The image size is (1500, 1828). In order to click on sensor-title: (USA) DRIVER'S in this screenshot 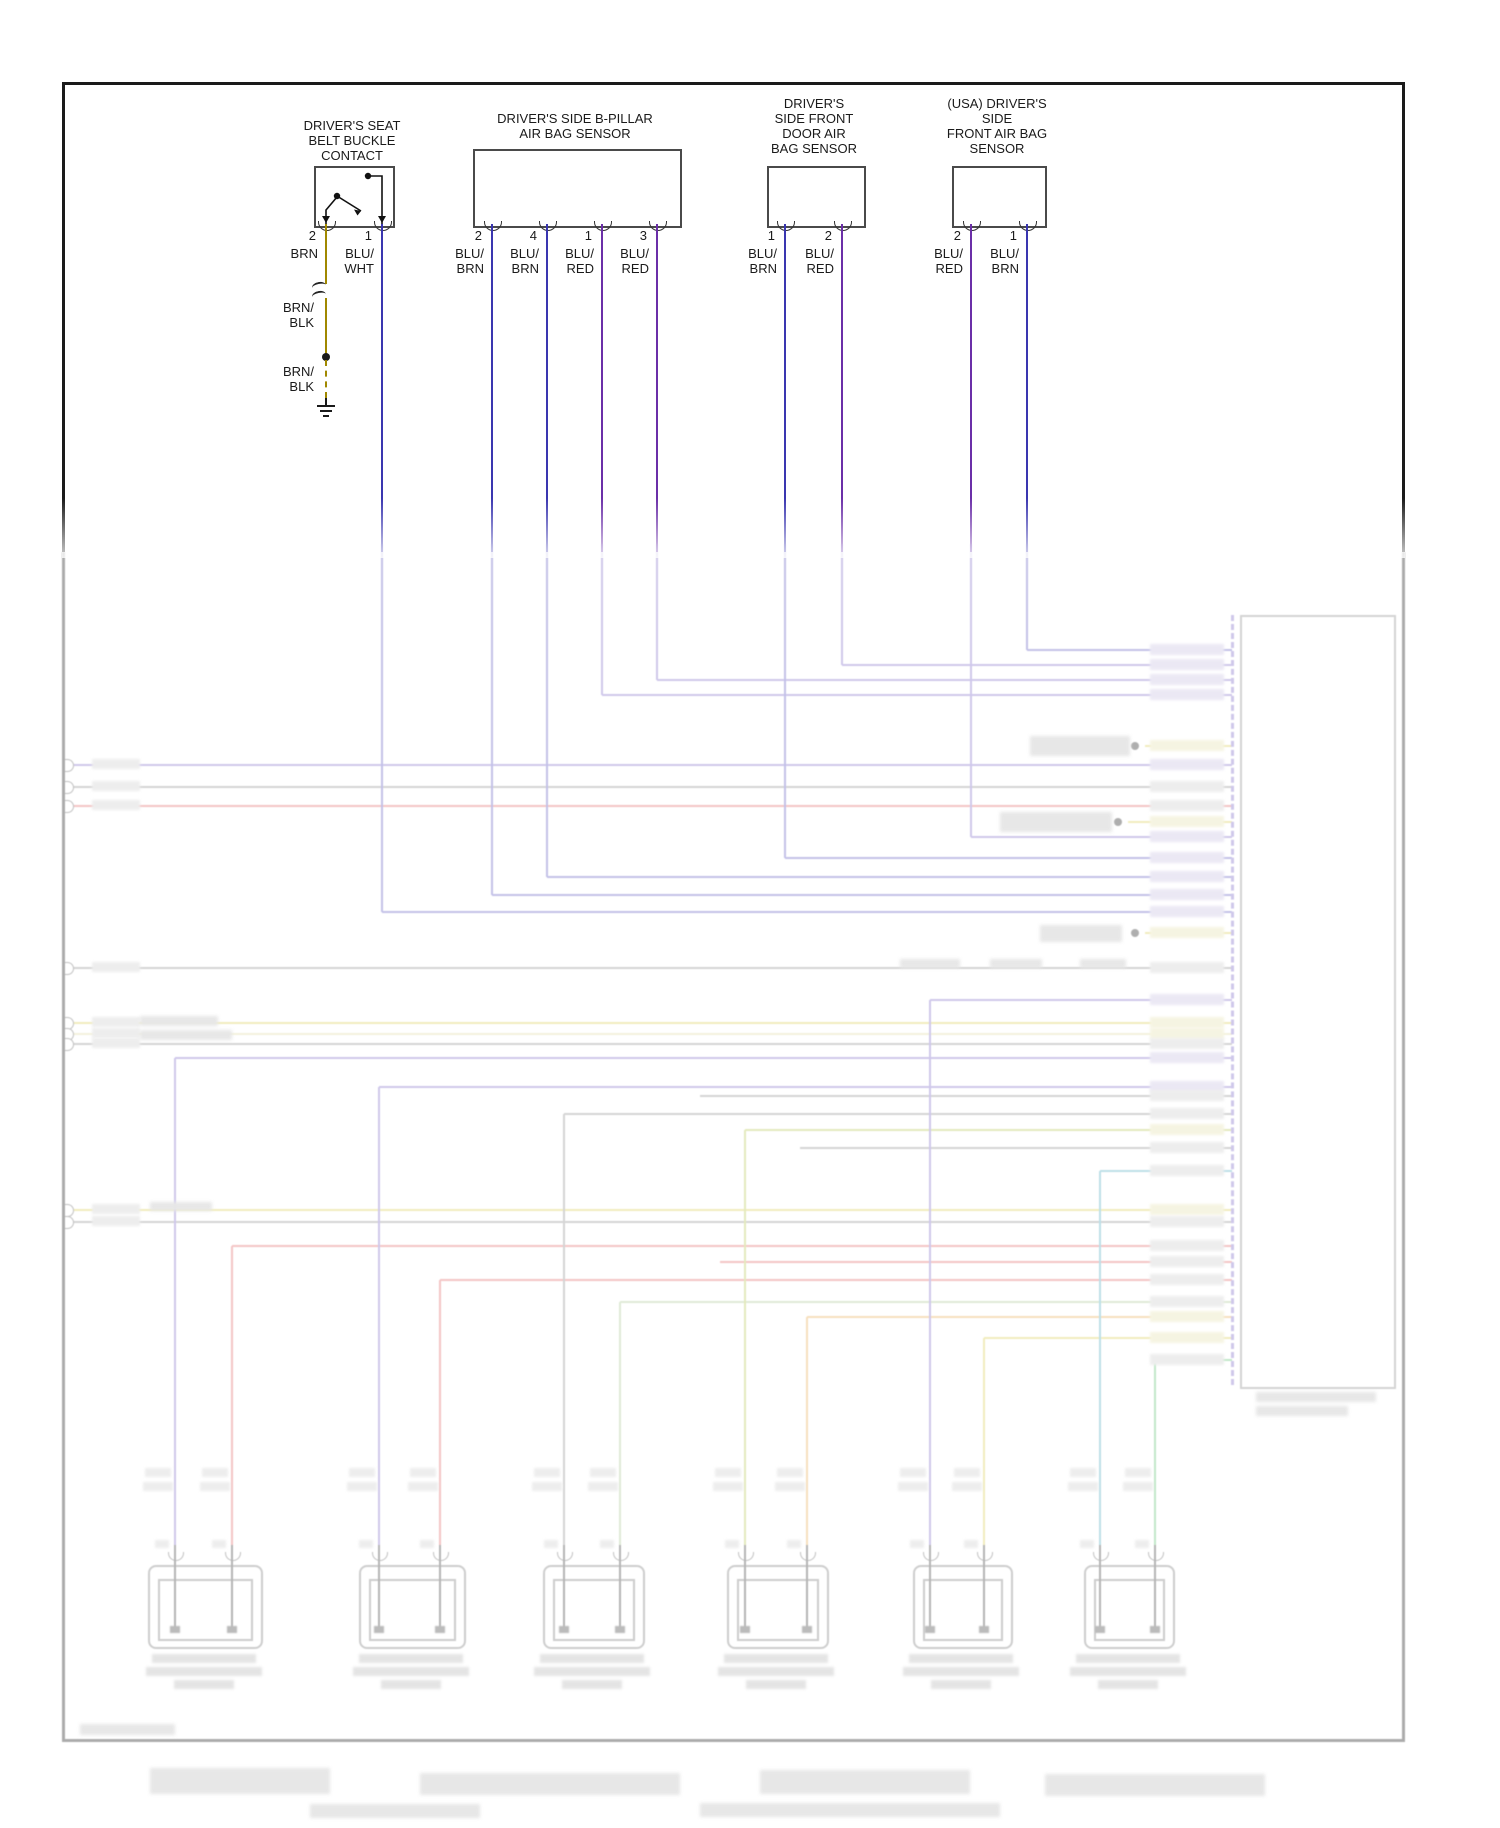, I will do `click(997, 103)`.